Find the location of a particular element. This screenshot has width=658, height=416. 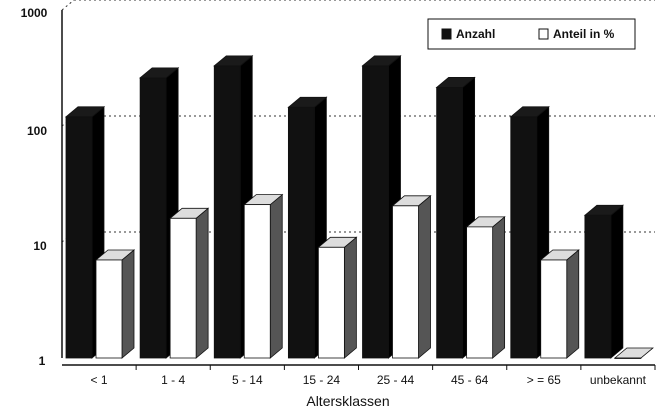

ytick-label-10: 10 is located at coordinates (40, 246).